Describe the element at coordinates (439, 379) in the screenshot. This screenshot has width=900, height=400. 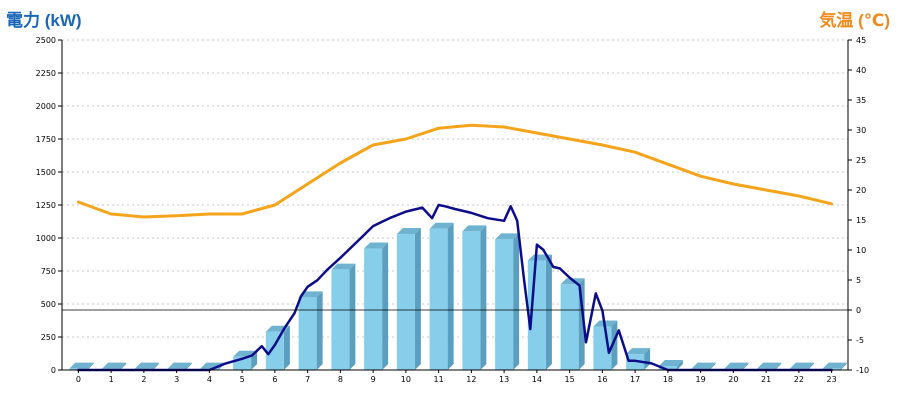
I see `x-tick-label: 11` at that location.